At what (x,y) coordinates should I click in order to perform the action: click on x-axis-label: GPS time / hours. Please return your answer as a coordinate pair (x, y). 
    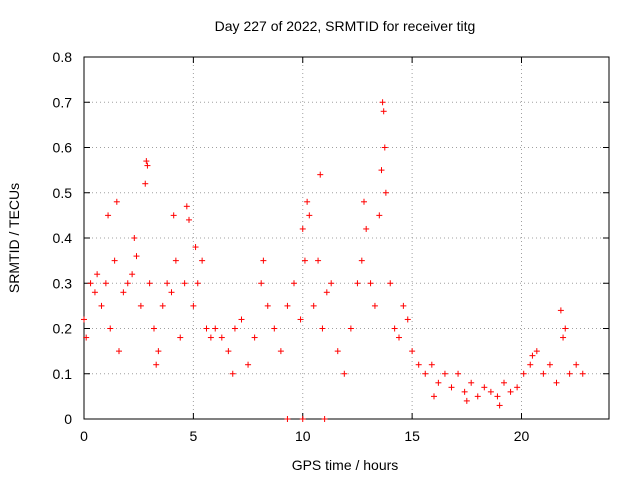
    Looking at the image, I should click on (345, 465).